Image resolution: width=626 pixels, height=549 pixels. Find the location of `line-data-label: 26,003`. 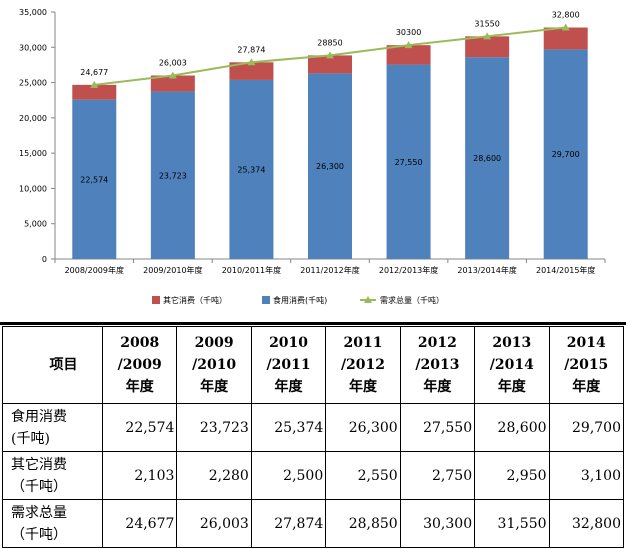

line-data-label: 26,003 is located at coordinates (173, 62).